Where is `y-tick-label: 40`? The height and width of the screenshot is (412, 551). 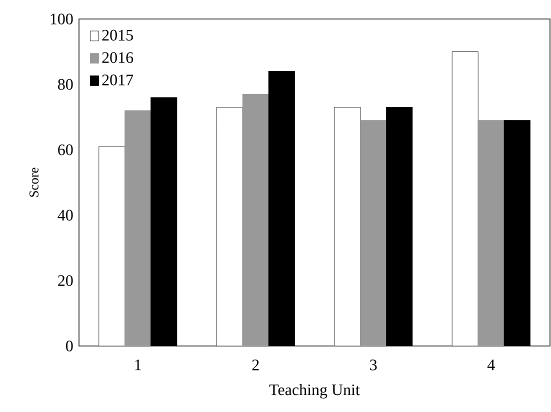 y-tick-label: 40 is located at coordinates (65, 215).